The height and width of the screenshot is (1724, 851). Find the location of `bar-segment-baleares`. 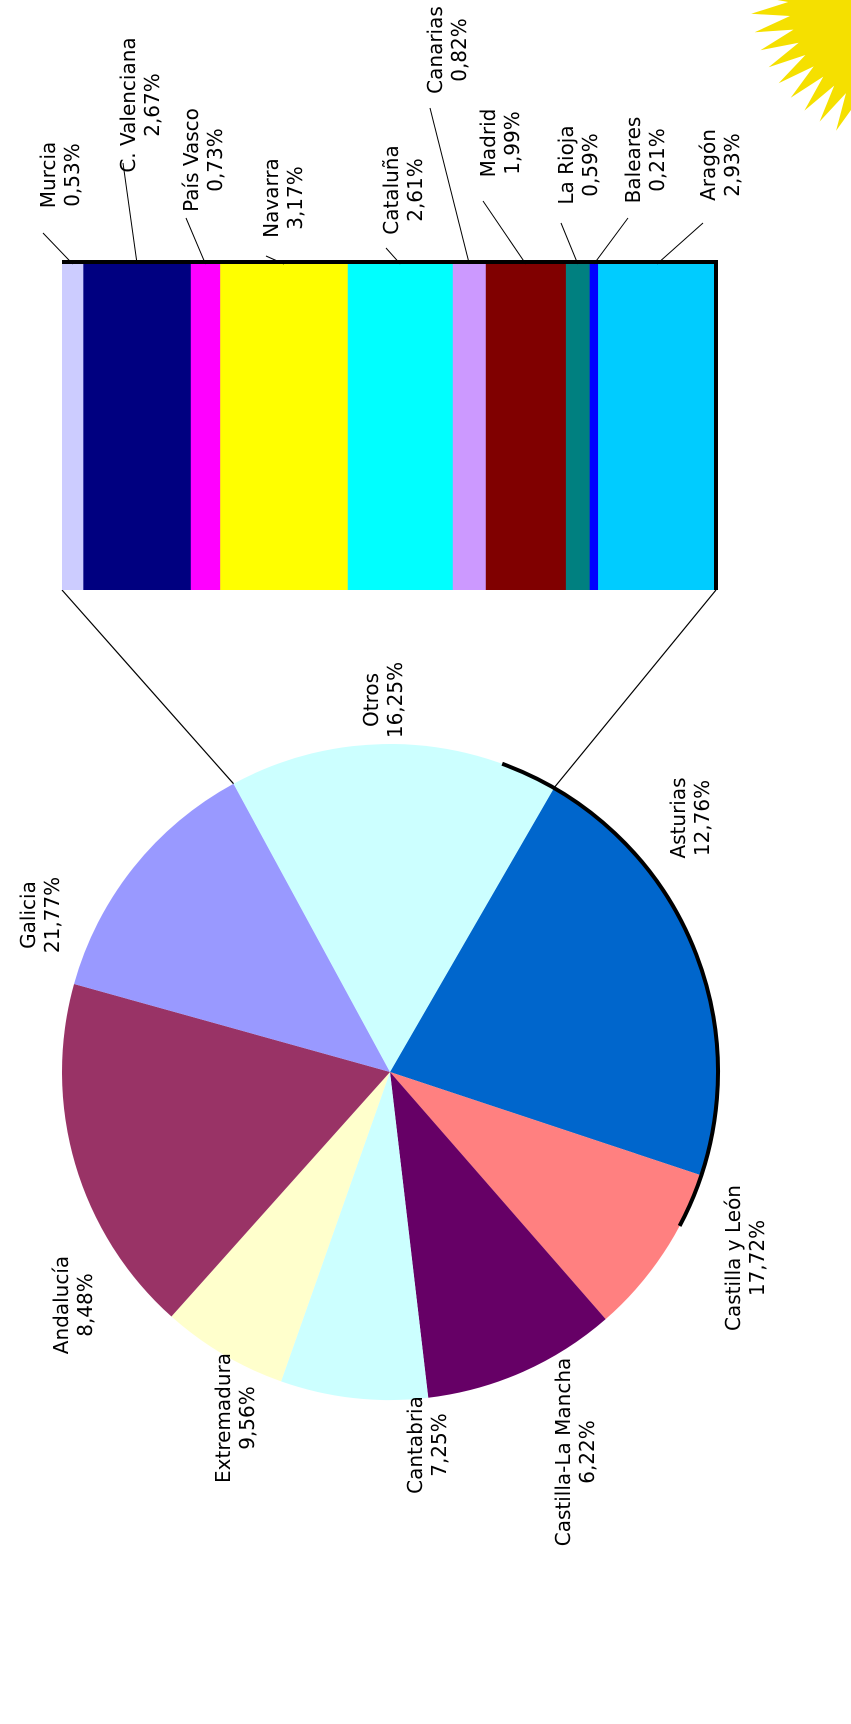

bar-segment-baleares is located at coordinates (594, 426).